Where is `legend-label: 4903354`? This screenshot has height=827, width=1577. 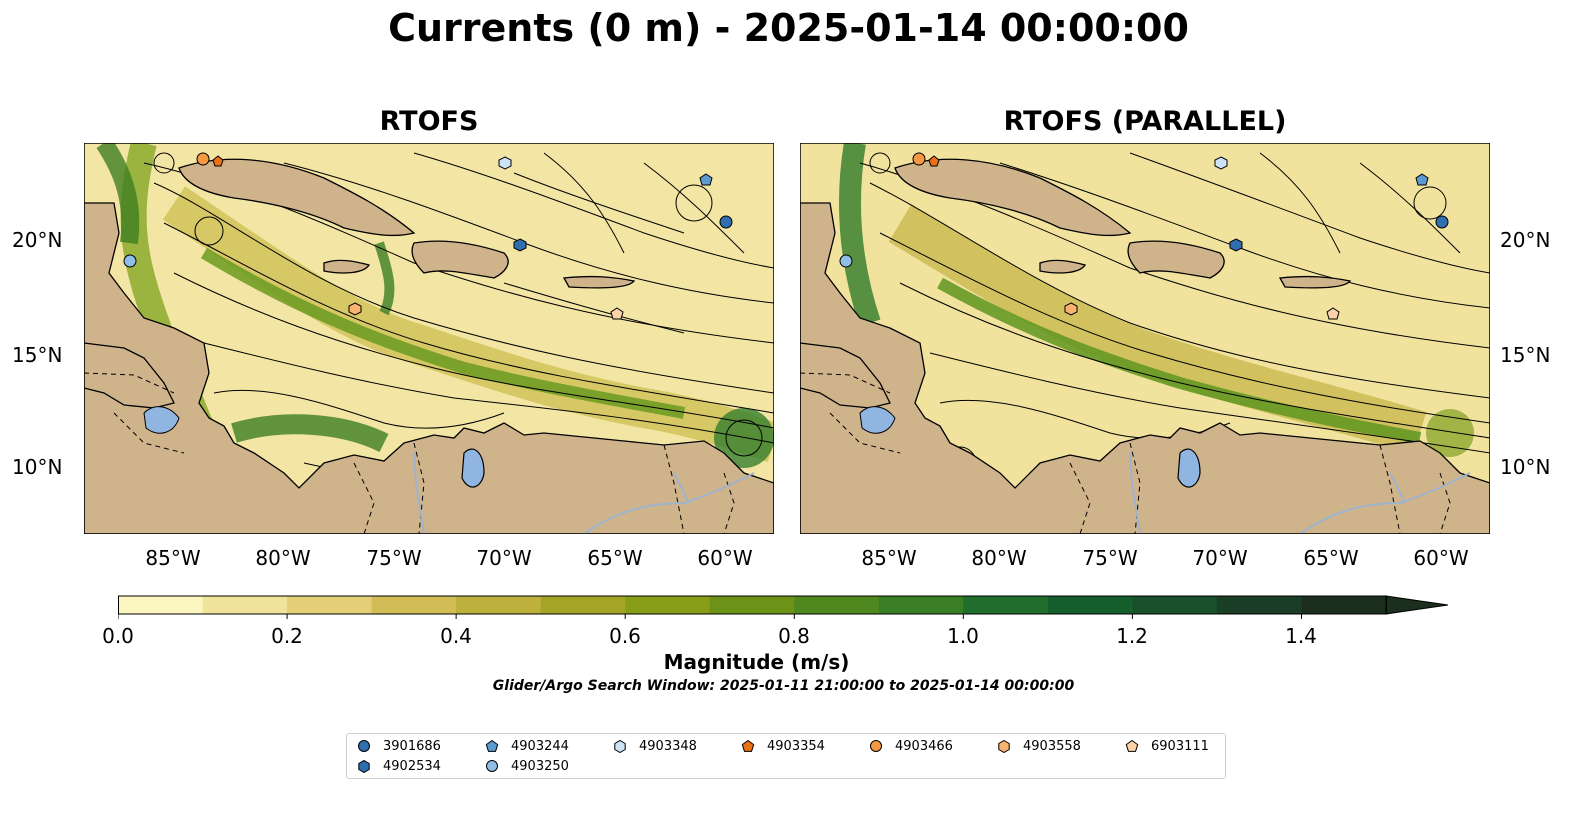
legend-label: 4903354 is located at coordinates (796, 746).